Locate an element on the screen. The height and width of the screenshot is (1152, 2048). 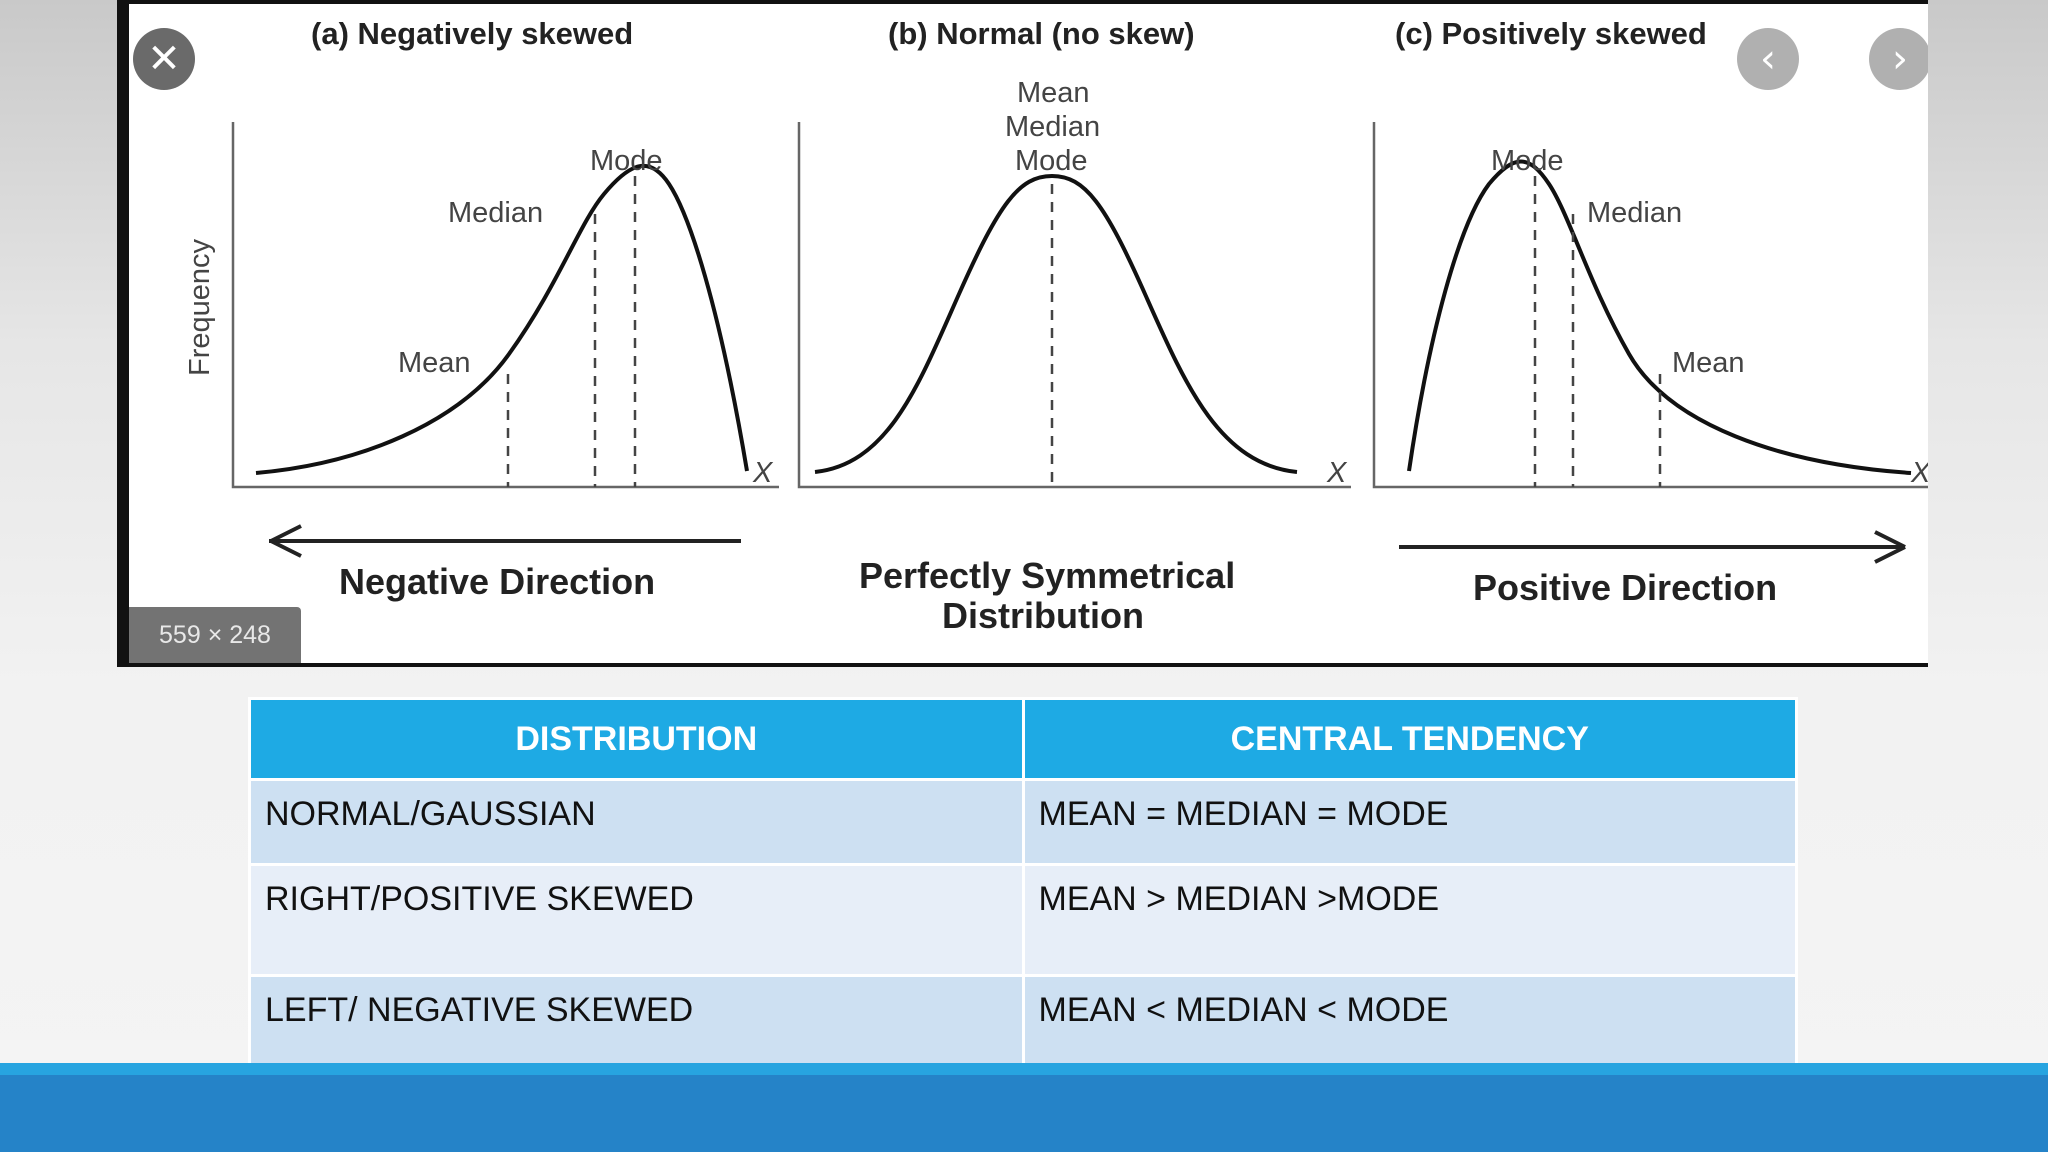
cell-distribution: RIGHT/POSITIVE SKEWED is located at coordinates (636, 920).